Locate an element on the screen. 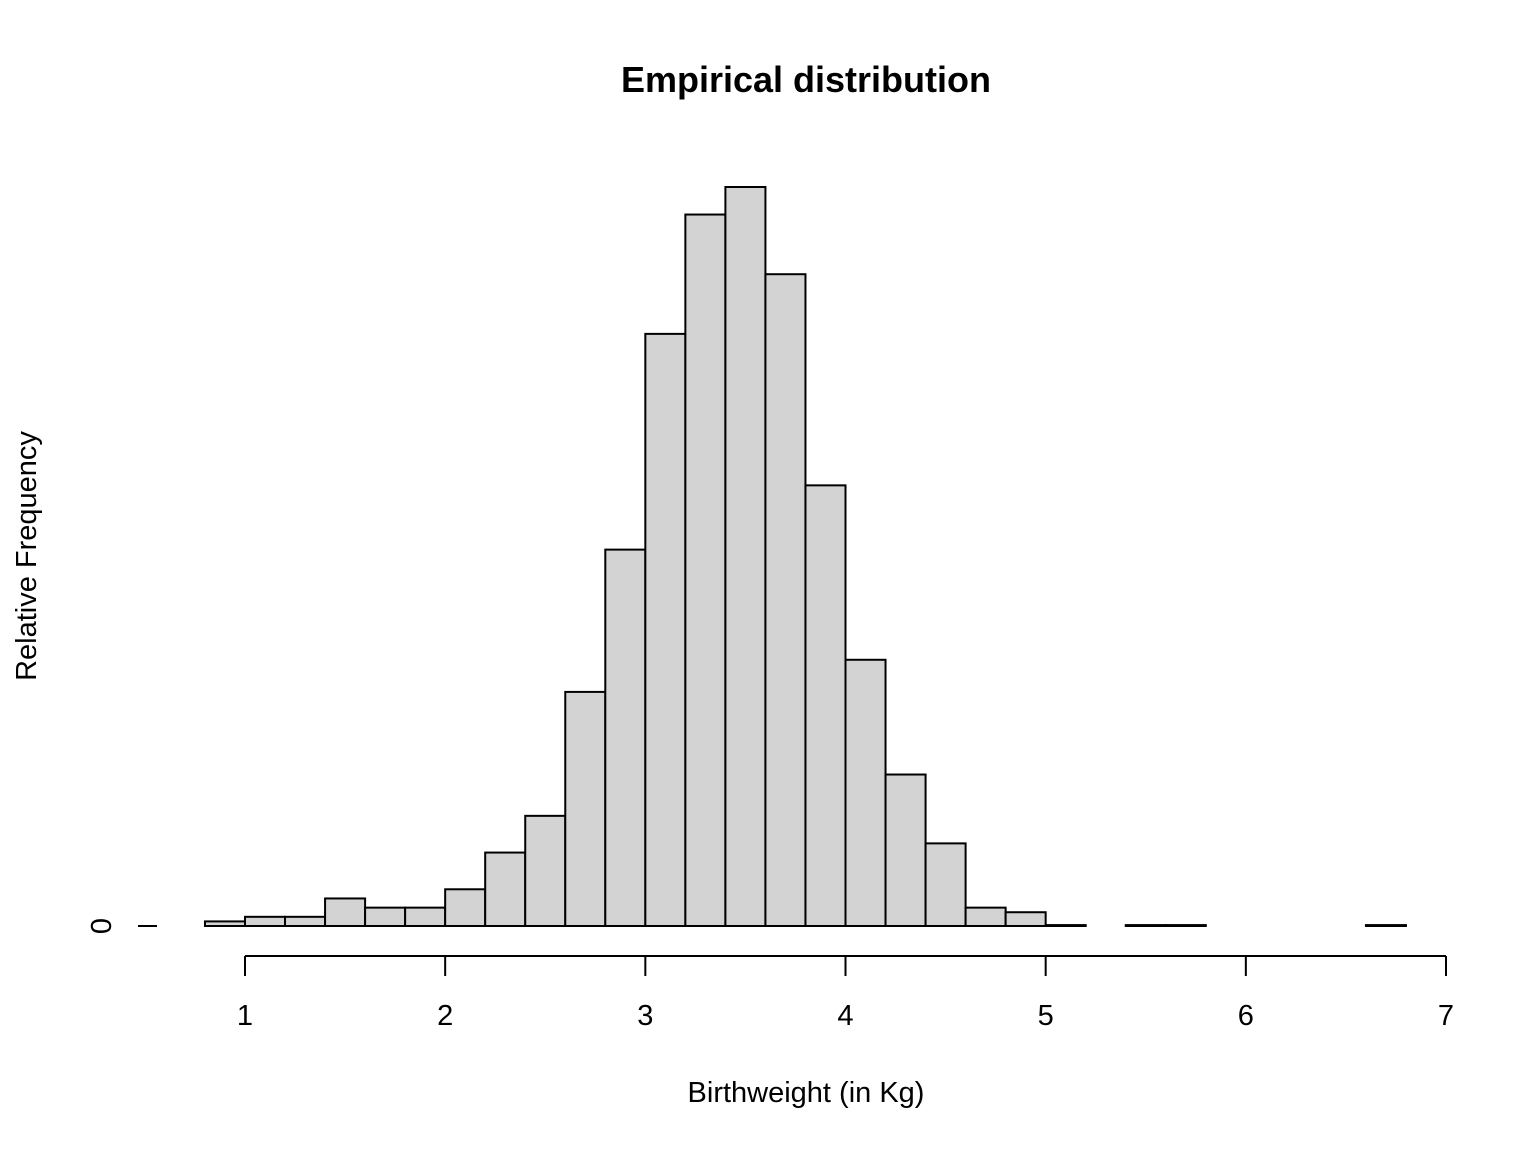 The width and height of the screenshot is (1536, 1152). x-axis: 1 2 3 4 5 6 7 is located at coordinates (845, 993).